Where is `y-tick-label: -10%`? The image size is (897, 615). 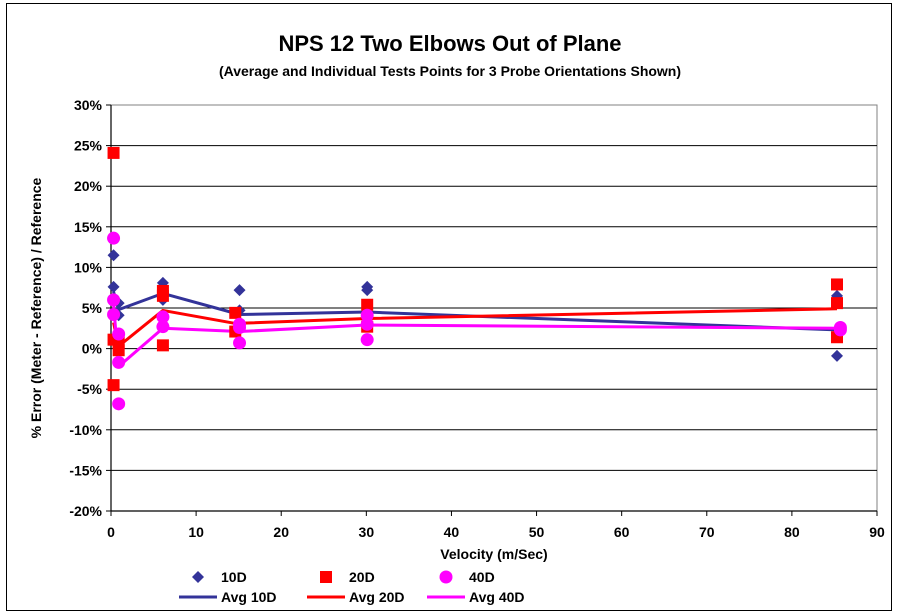 y-tick-label: -10% is located at coordinates (85, 430).